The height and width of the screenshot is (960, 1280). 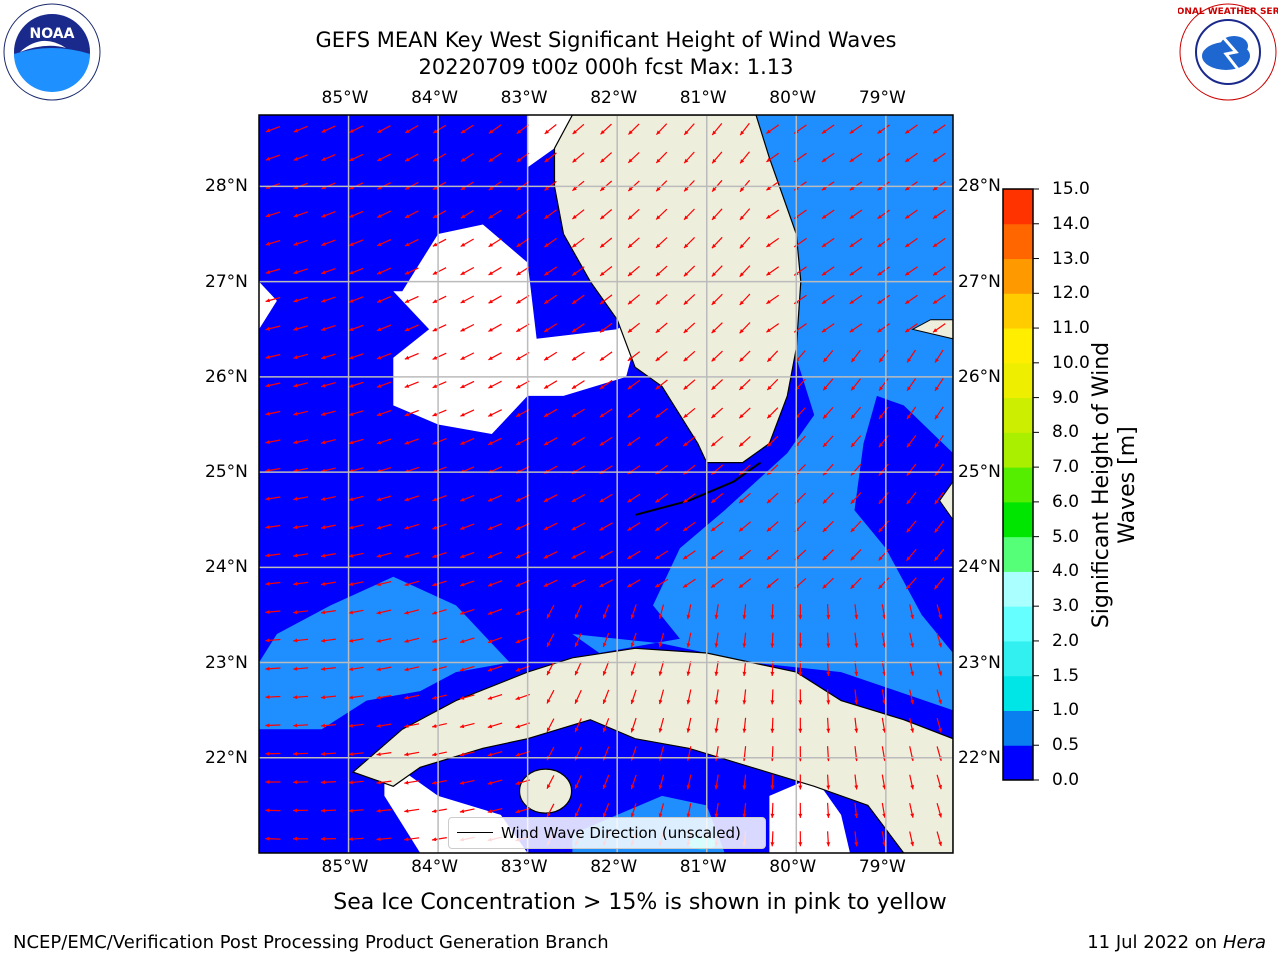 I want to click on colorbar-tick-label: 15.0, so click(x=1071, y=189).